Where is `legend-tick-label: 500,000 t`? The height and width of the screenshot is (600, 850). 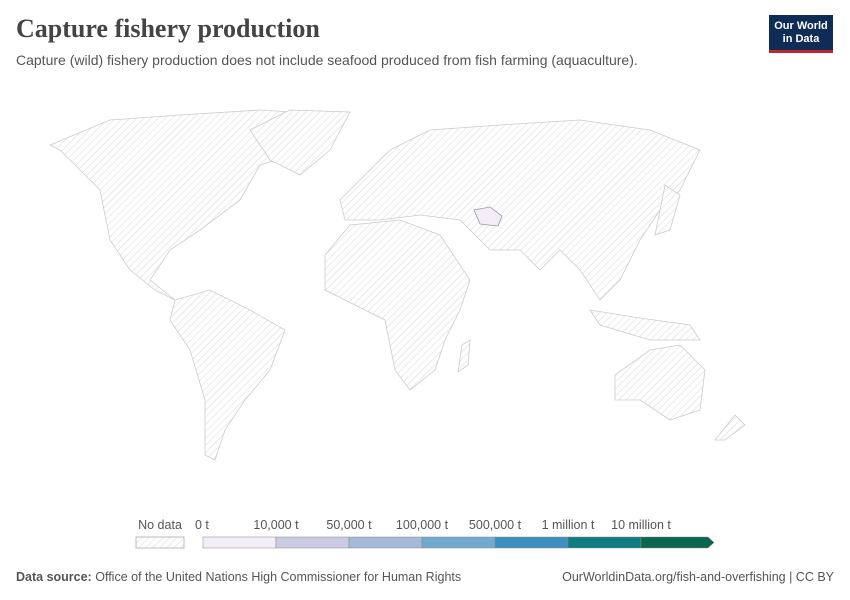 legend-tick-label: 500,000 t is located at coordinates (495, 525).